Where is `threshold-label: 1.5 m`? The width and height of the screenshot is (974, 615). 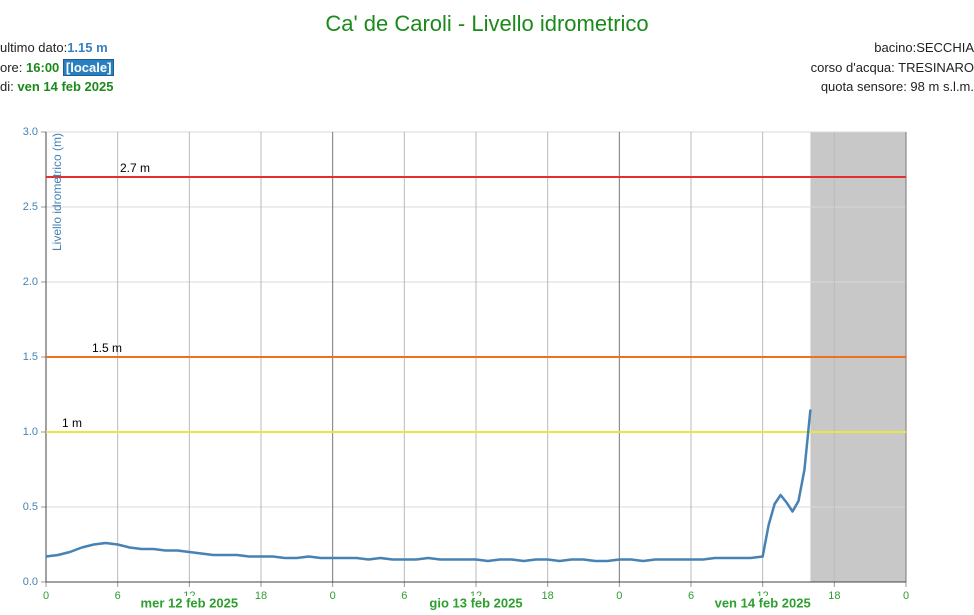 threshold-label: 1.5 m is located at coordinates (107, 348).